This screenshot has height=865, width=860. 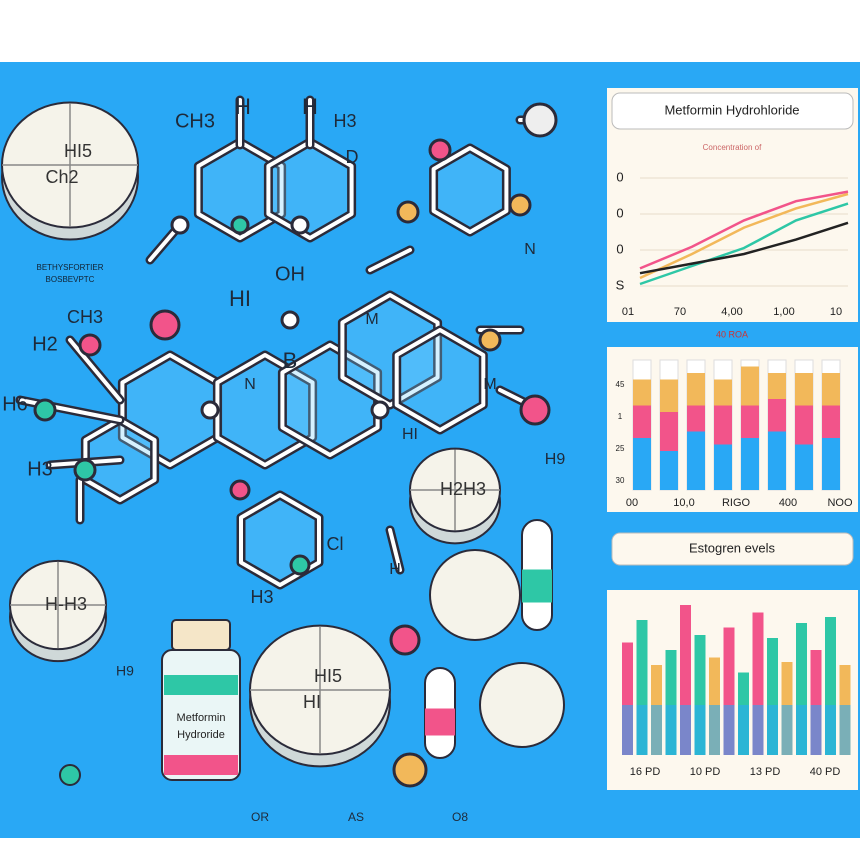 What do you see at coordinates (290, 360) in the screenshot?
I see `atom-label: B` at bounding box center [290, 360].